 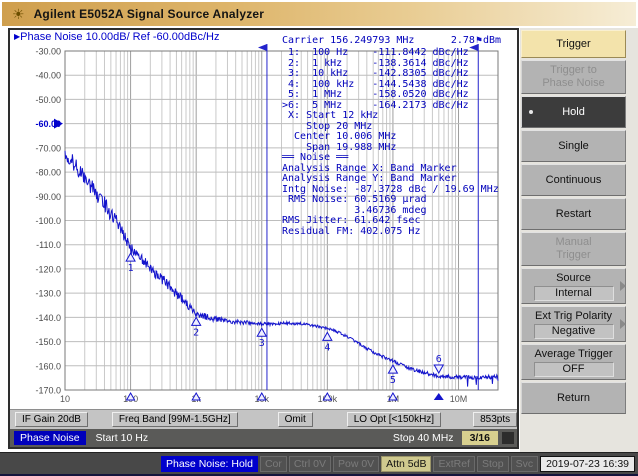 I want to click on softkey-hold: Hold, so click(x=573, y=112).